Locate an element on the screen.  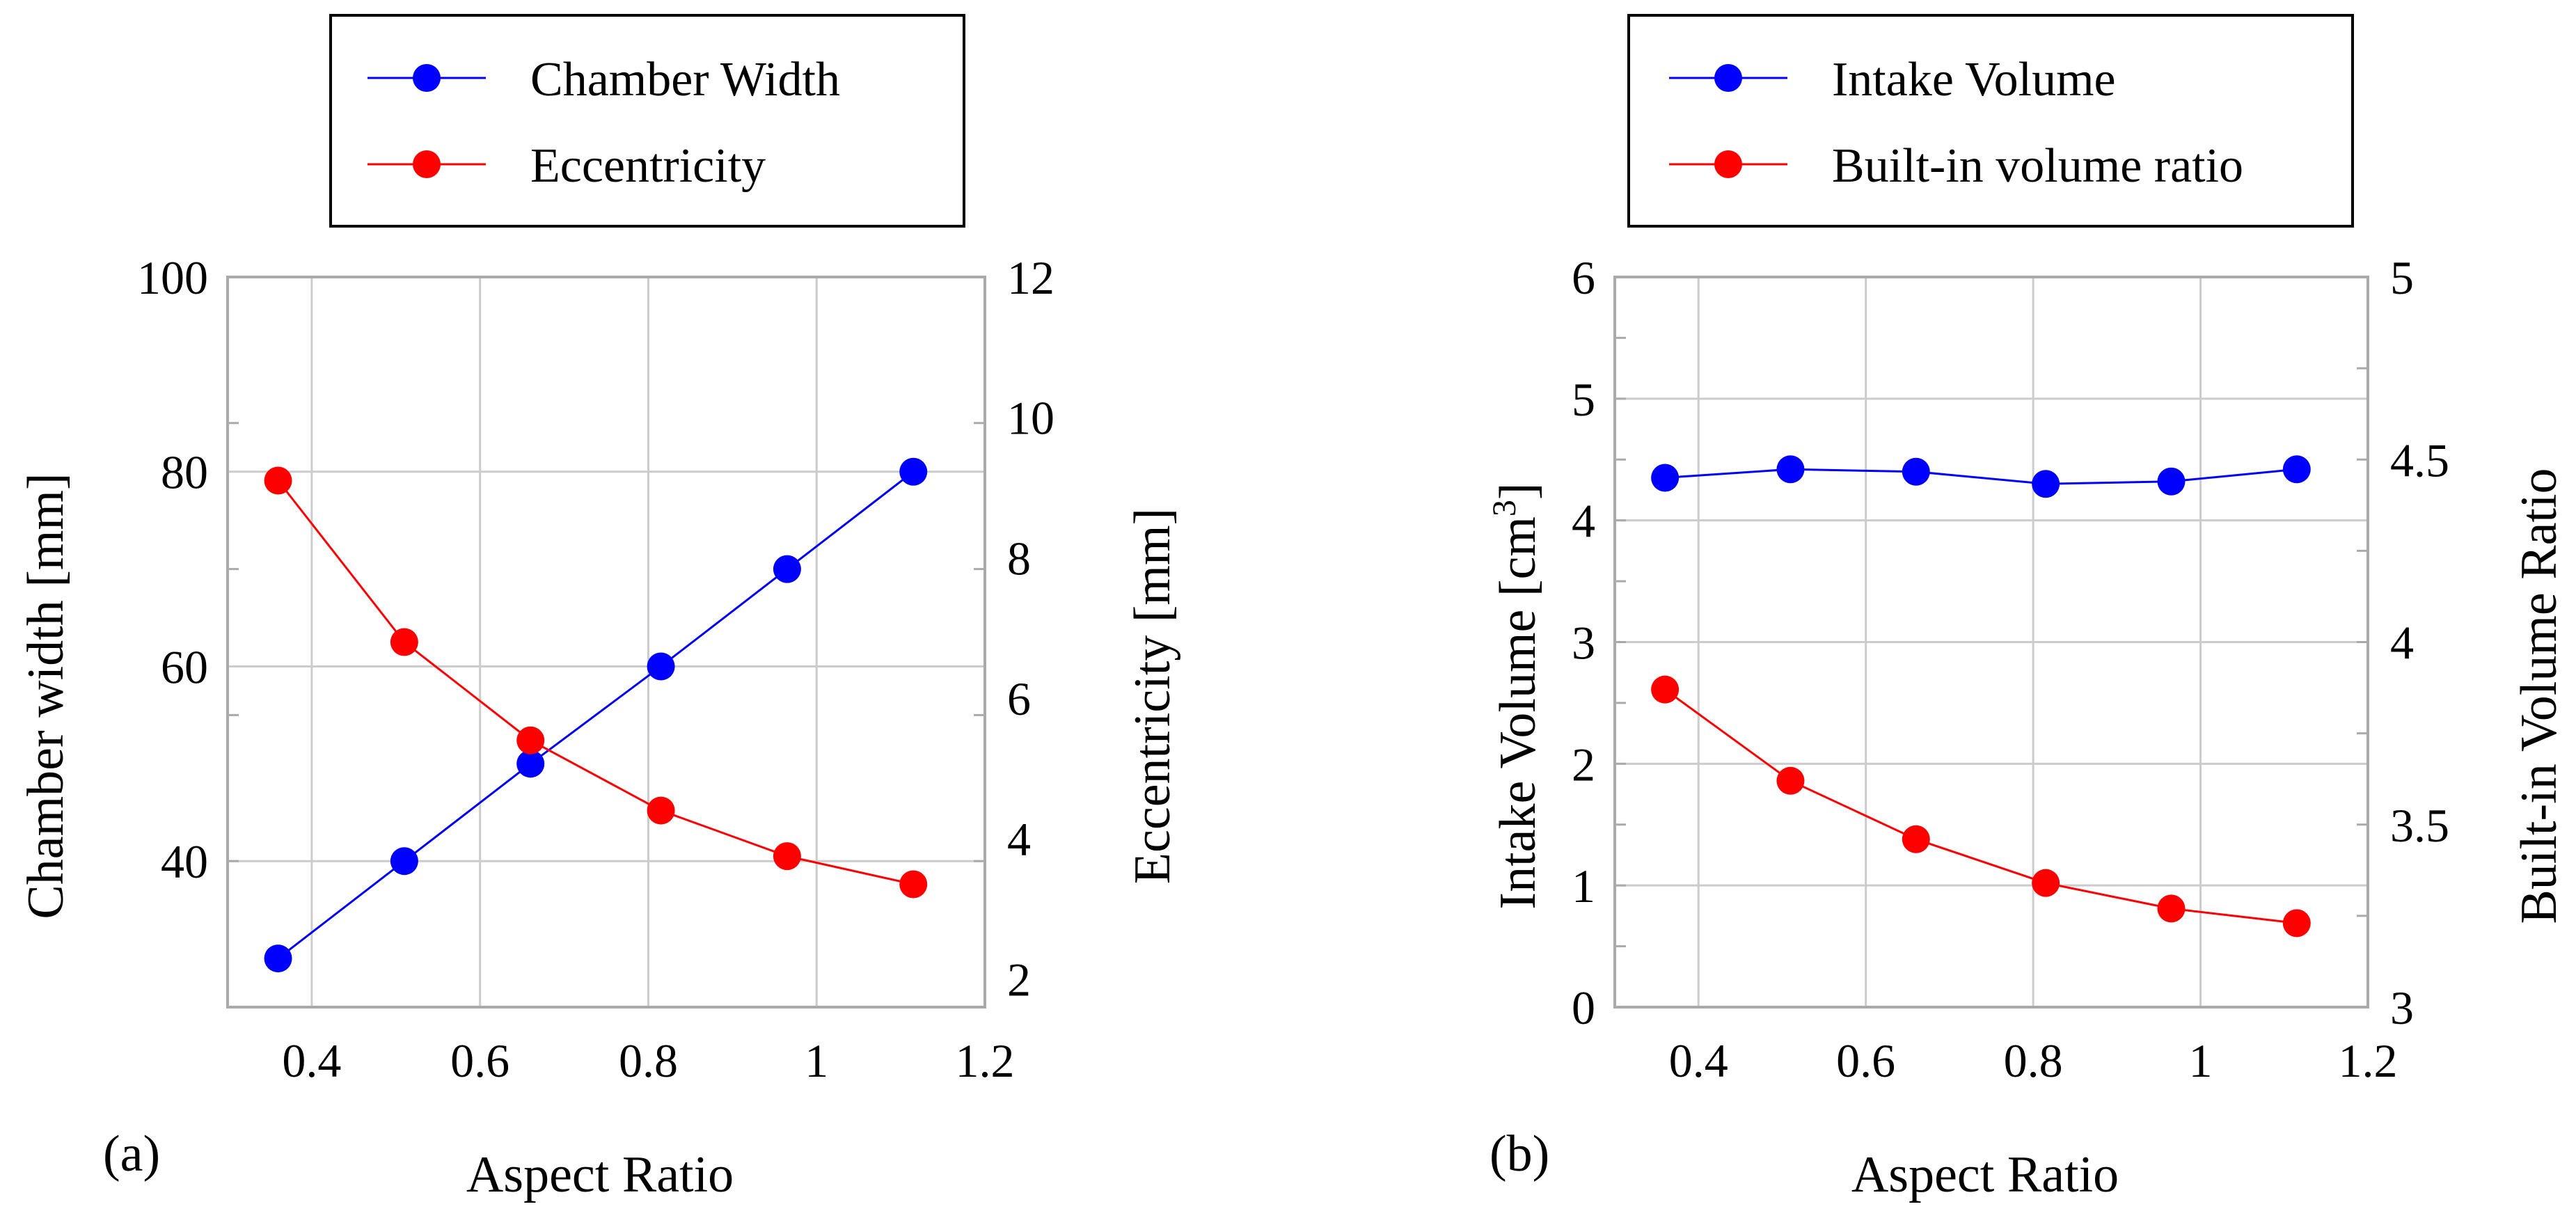
y2-tick-label: 3.5 is located at coordinates (2419, 825).